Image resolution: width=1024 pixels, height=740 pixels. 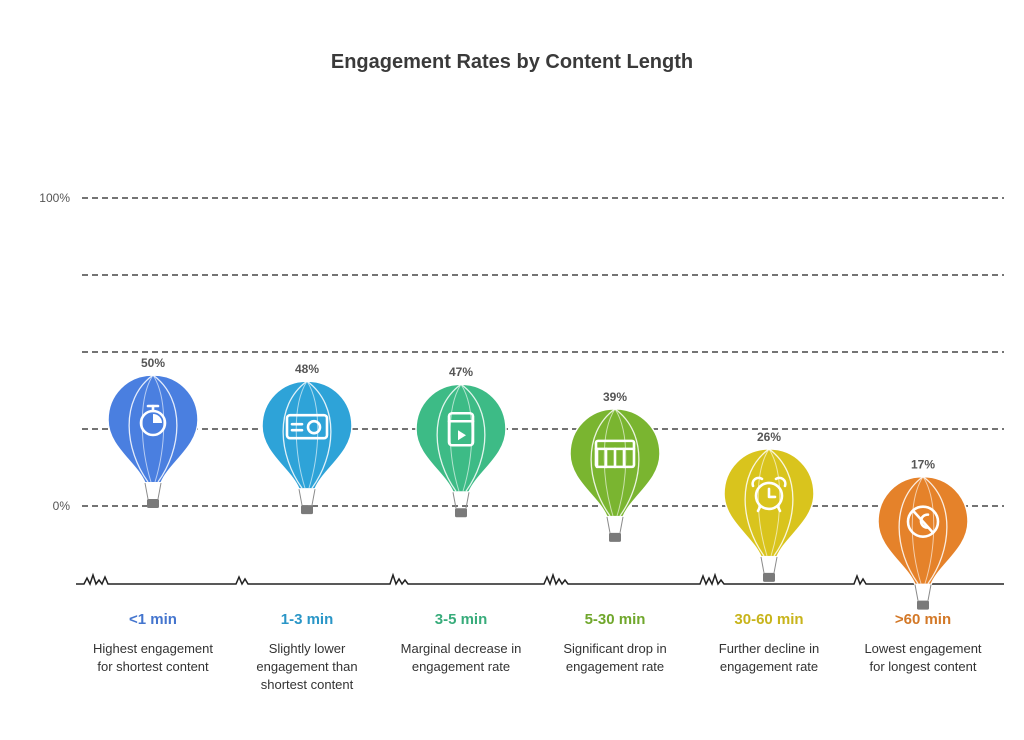 What do you see at coordinates (461, 429) in the screenshot?
I see `video-player-icon` at bounding box center [461, 429].